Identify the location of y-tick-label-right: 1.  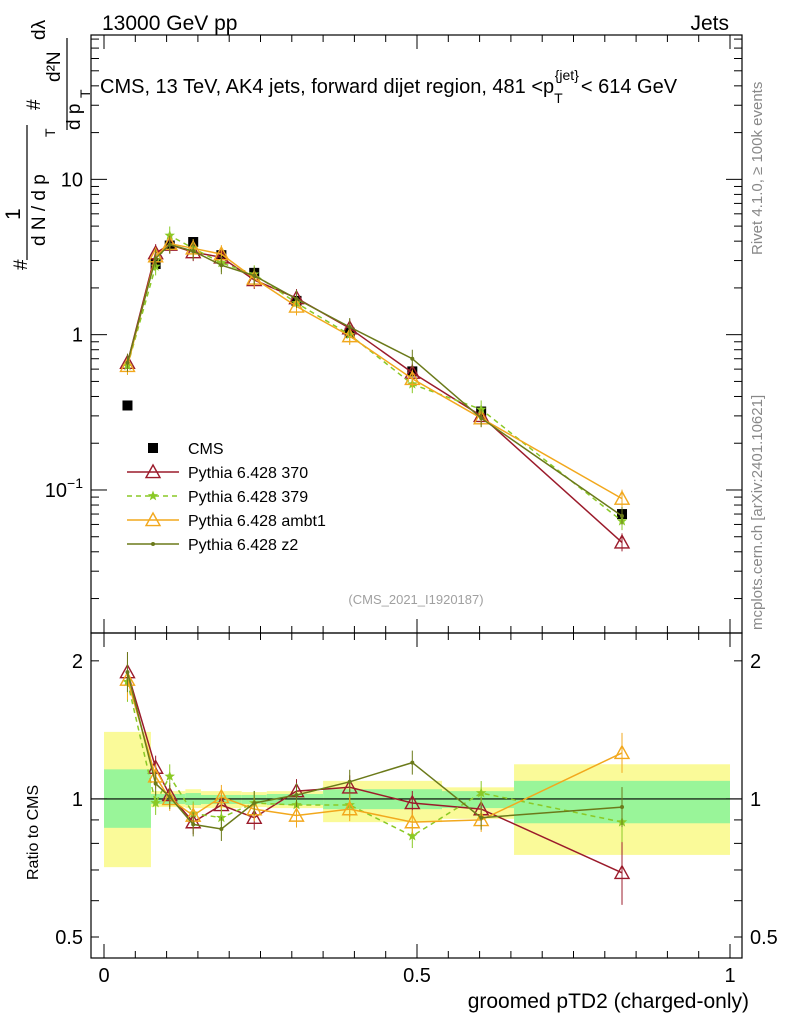
(755, 800).